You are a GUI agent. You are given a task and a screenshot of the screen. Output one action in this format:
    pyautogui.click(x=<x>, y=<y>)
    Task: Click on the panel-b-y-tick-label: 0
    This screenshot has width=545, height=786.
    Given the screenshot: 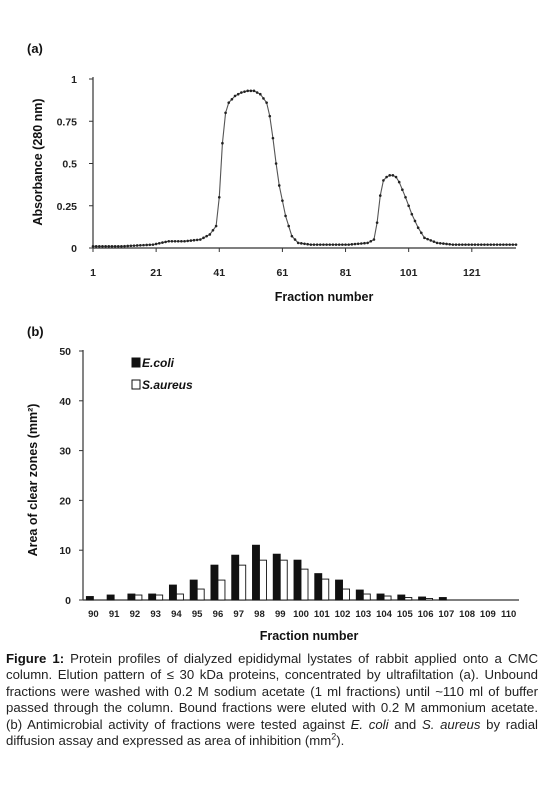 What is the action you would take?
    pyautogui.click(x=68, y=601)
    